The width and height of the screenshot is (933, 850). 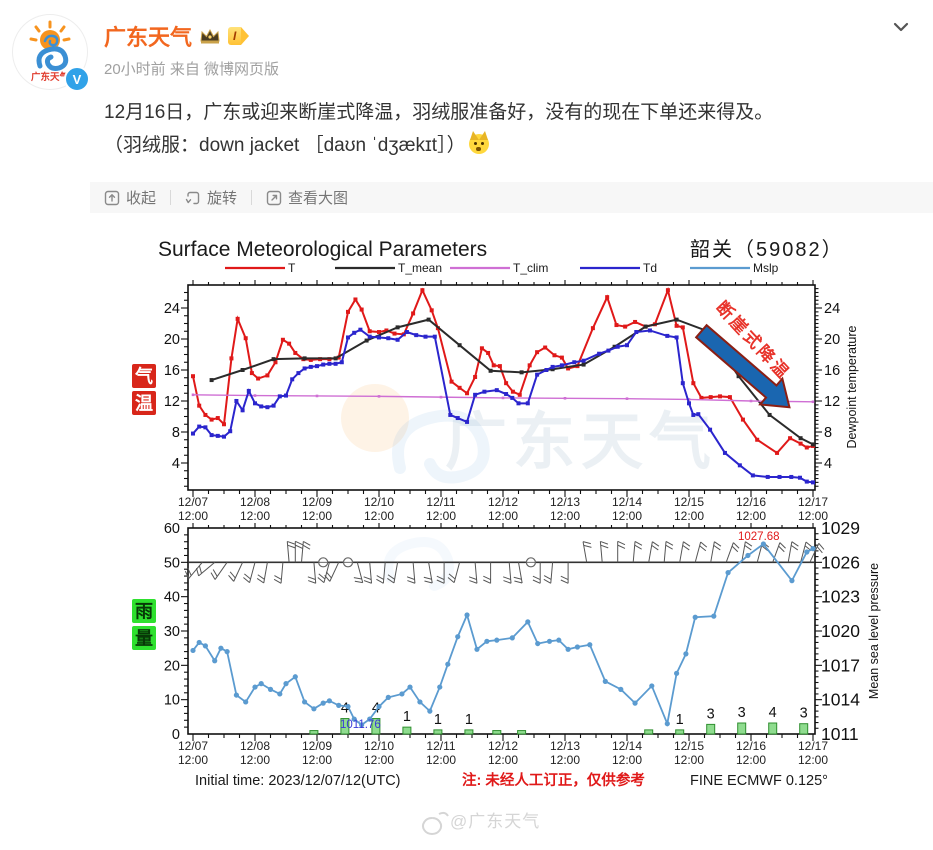 I want to click on model-label: FINE ECMWF 0.125°, so click(x=759, y=781).